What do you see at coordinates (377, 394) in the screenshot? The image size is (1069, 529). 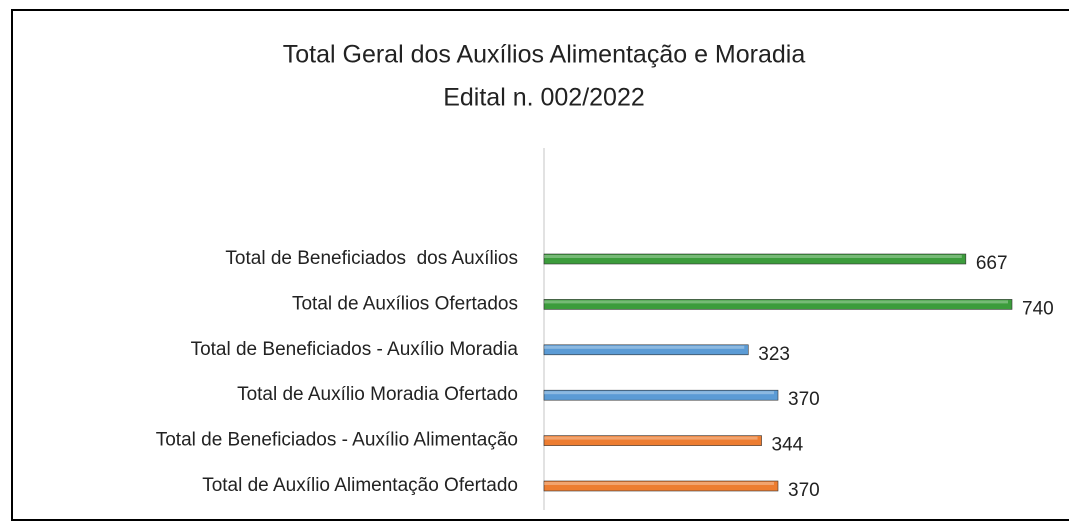 I see `category-label: Total de Auxílio Moradia Ofertado` at bounding box center [377, 394].